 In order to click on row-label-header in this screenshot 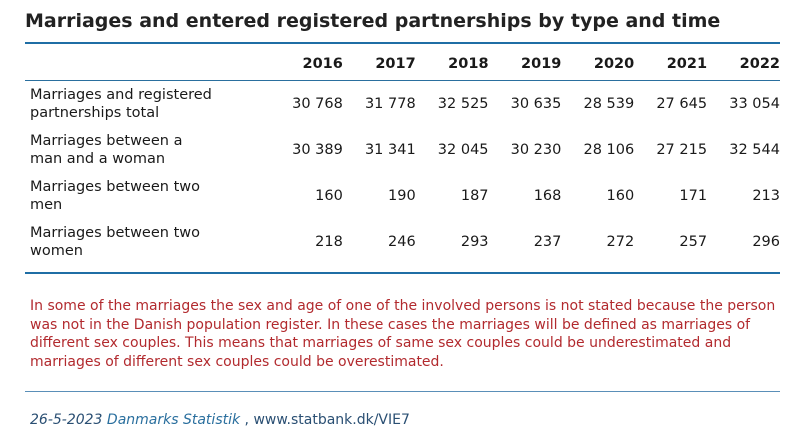, I will do `click(147, 65)`.